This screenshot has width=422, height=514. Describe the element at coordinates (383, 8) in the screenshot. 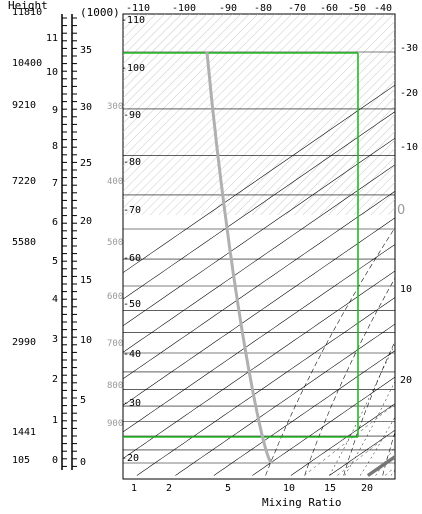

I see `top-temp-tick: -40` at that location.